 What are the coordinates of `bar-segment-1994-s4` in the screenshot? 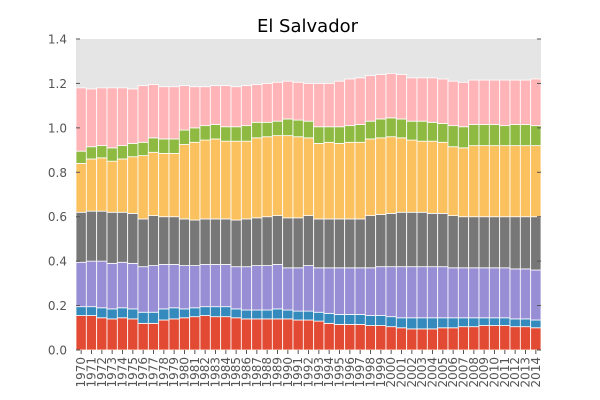 It's located at (329, 180).